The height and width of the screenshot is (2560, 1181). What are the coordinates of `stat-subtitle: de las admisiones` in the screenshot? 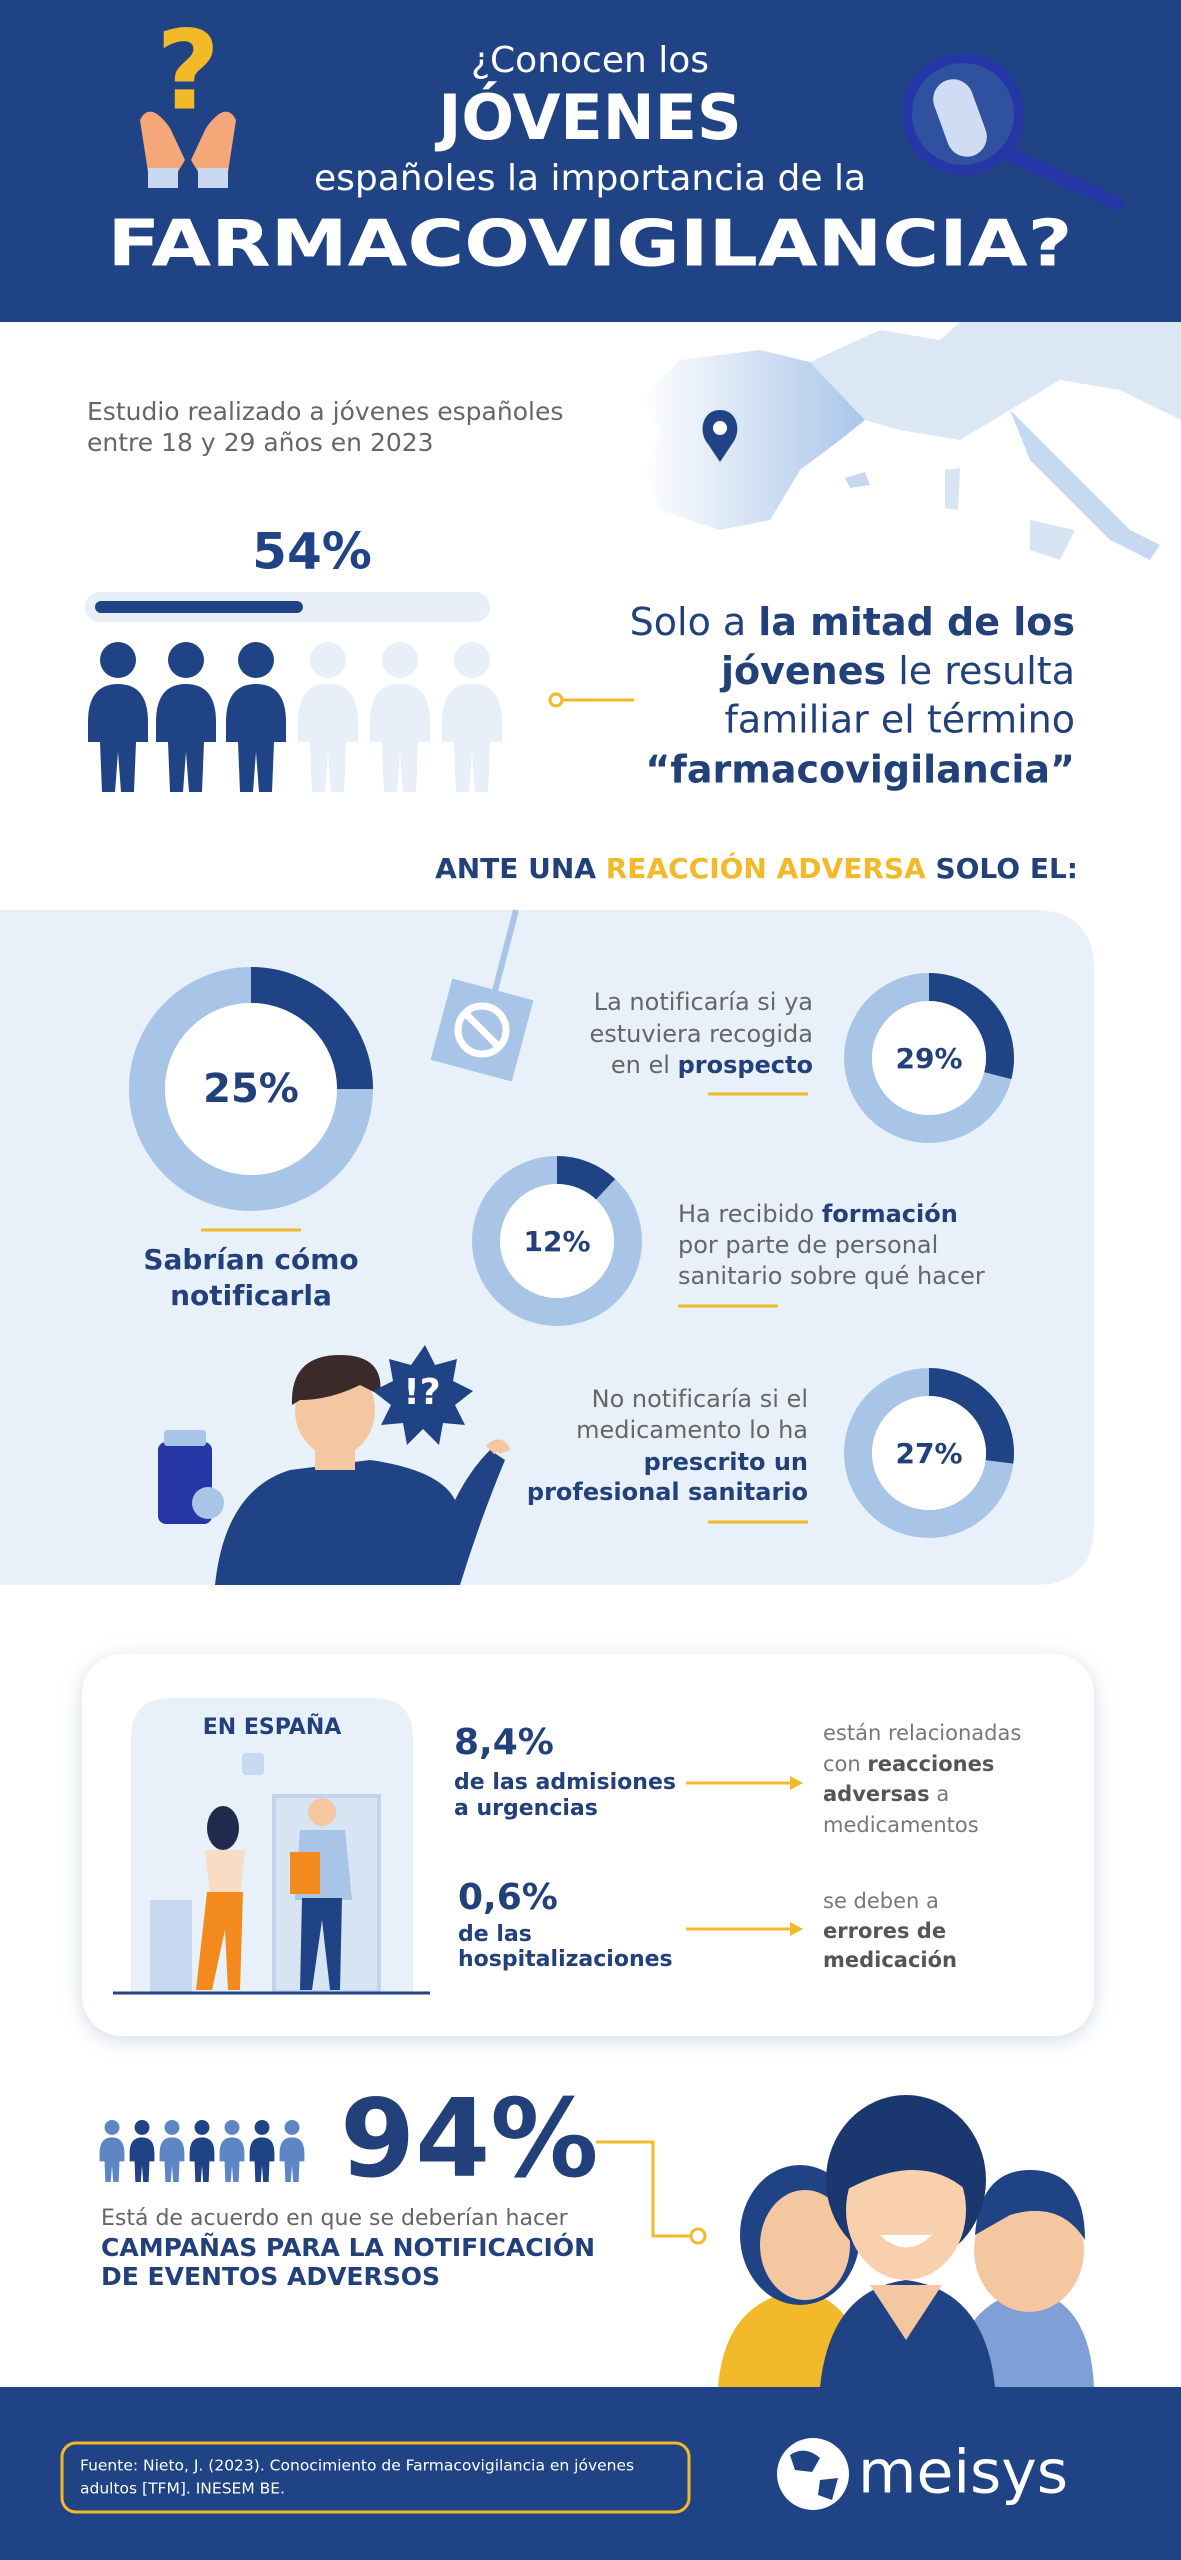 It's located at (565, 1782).